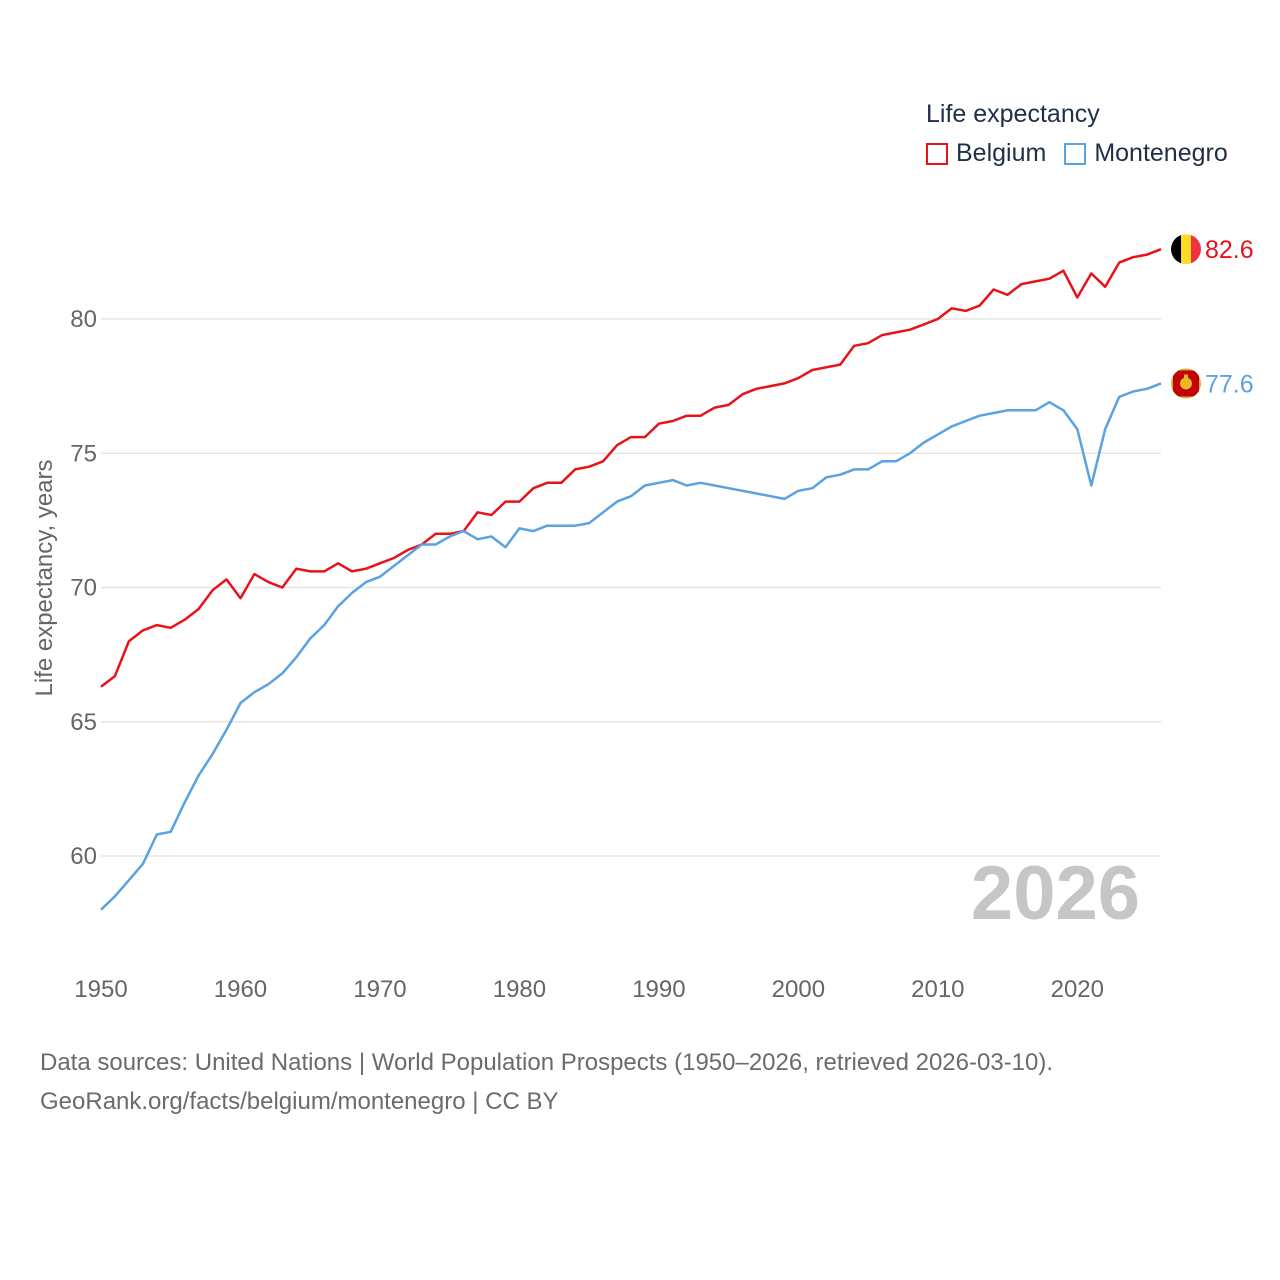 Image resolution: width=1280 pixels, height=1280 pixels. I want to click on y-tick-label: 60, so click(83, 856).